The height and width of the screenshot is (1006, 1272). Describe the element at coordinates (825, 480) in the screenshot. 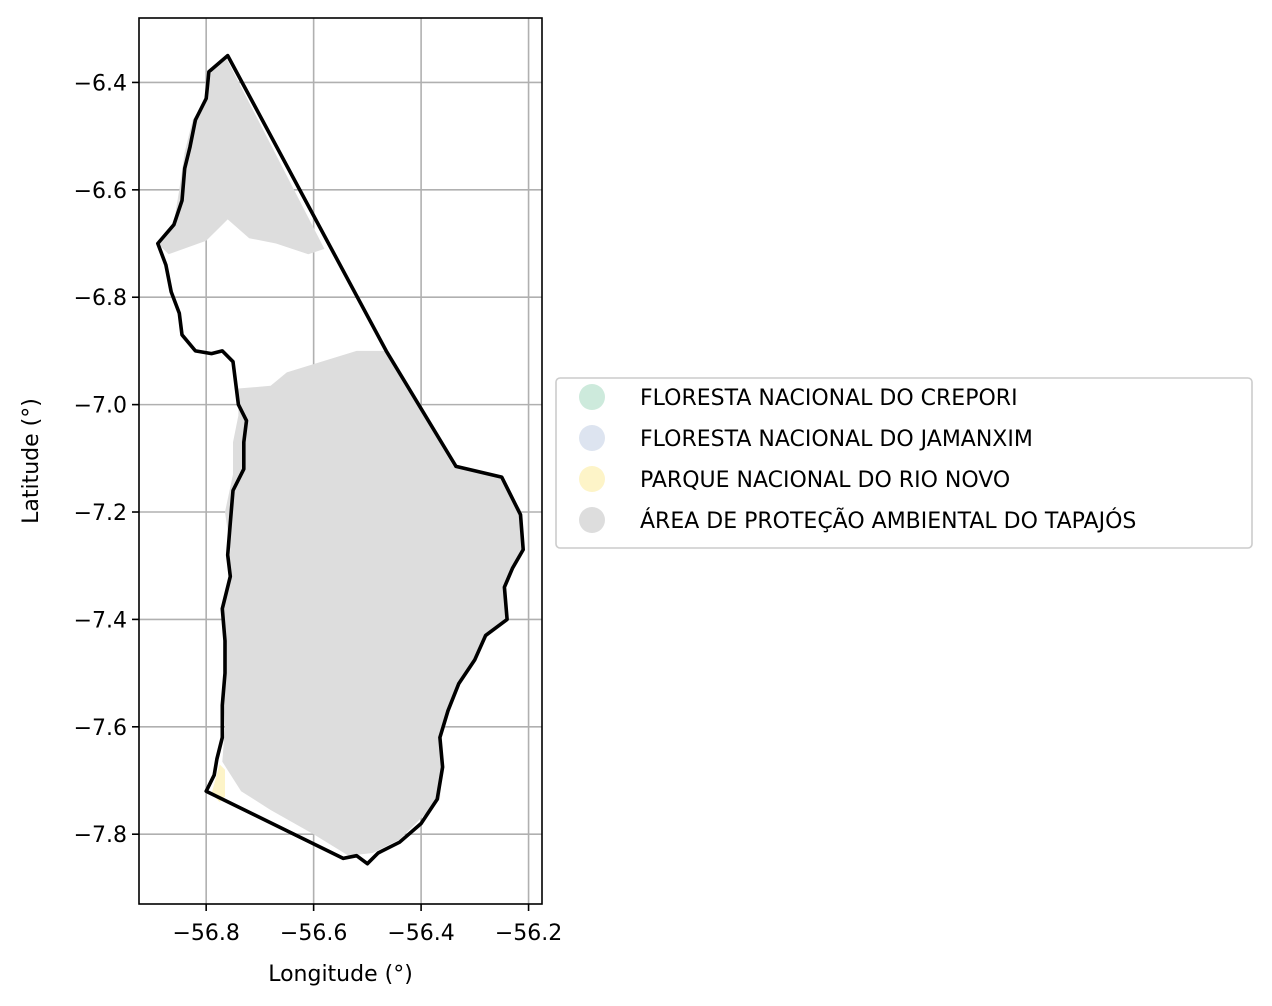

I see `legend-label: PARQUE NACIONAL DO RIO NOVO` at that location.